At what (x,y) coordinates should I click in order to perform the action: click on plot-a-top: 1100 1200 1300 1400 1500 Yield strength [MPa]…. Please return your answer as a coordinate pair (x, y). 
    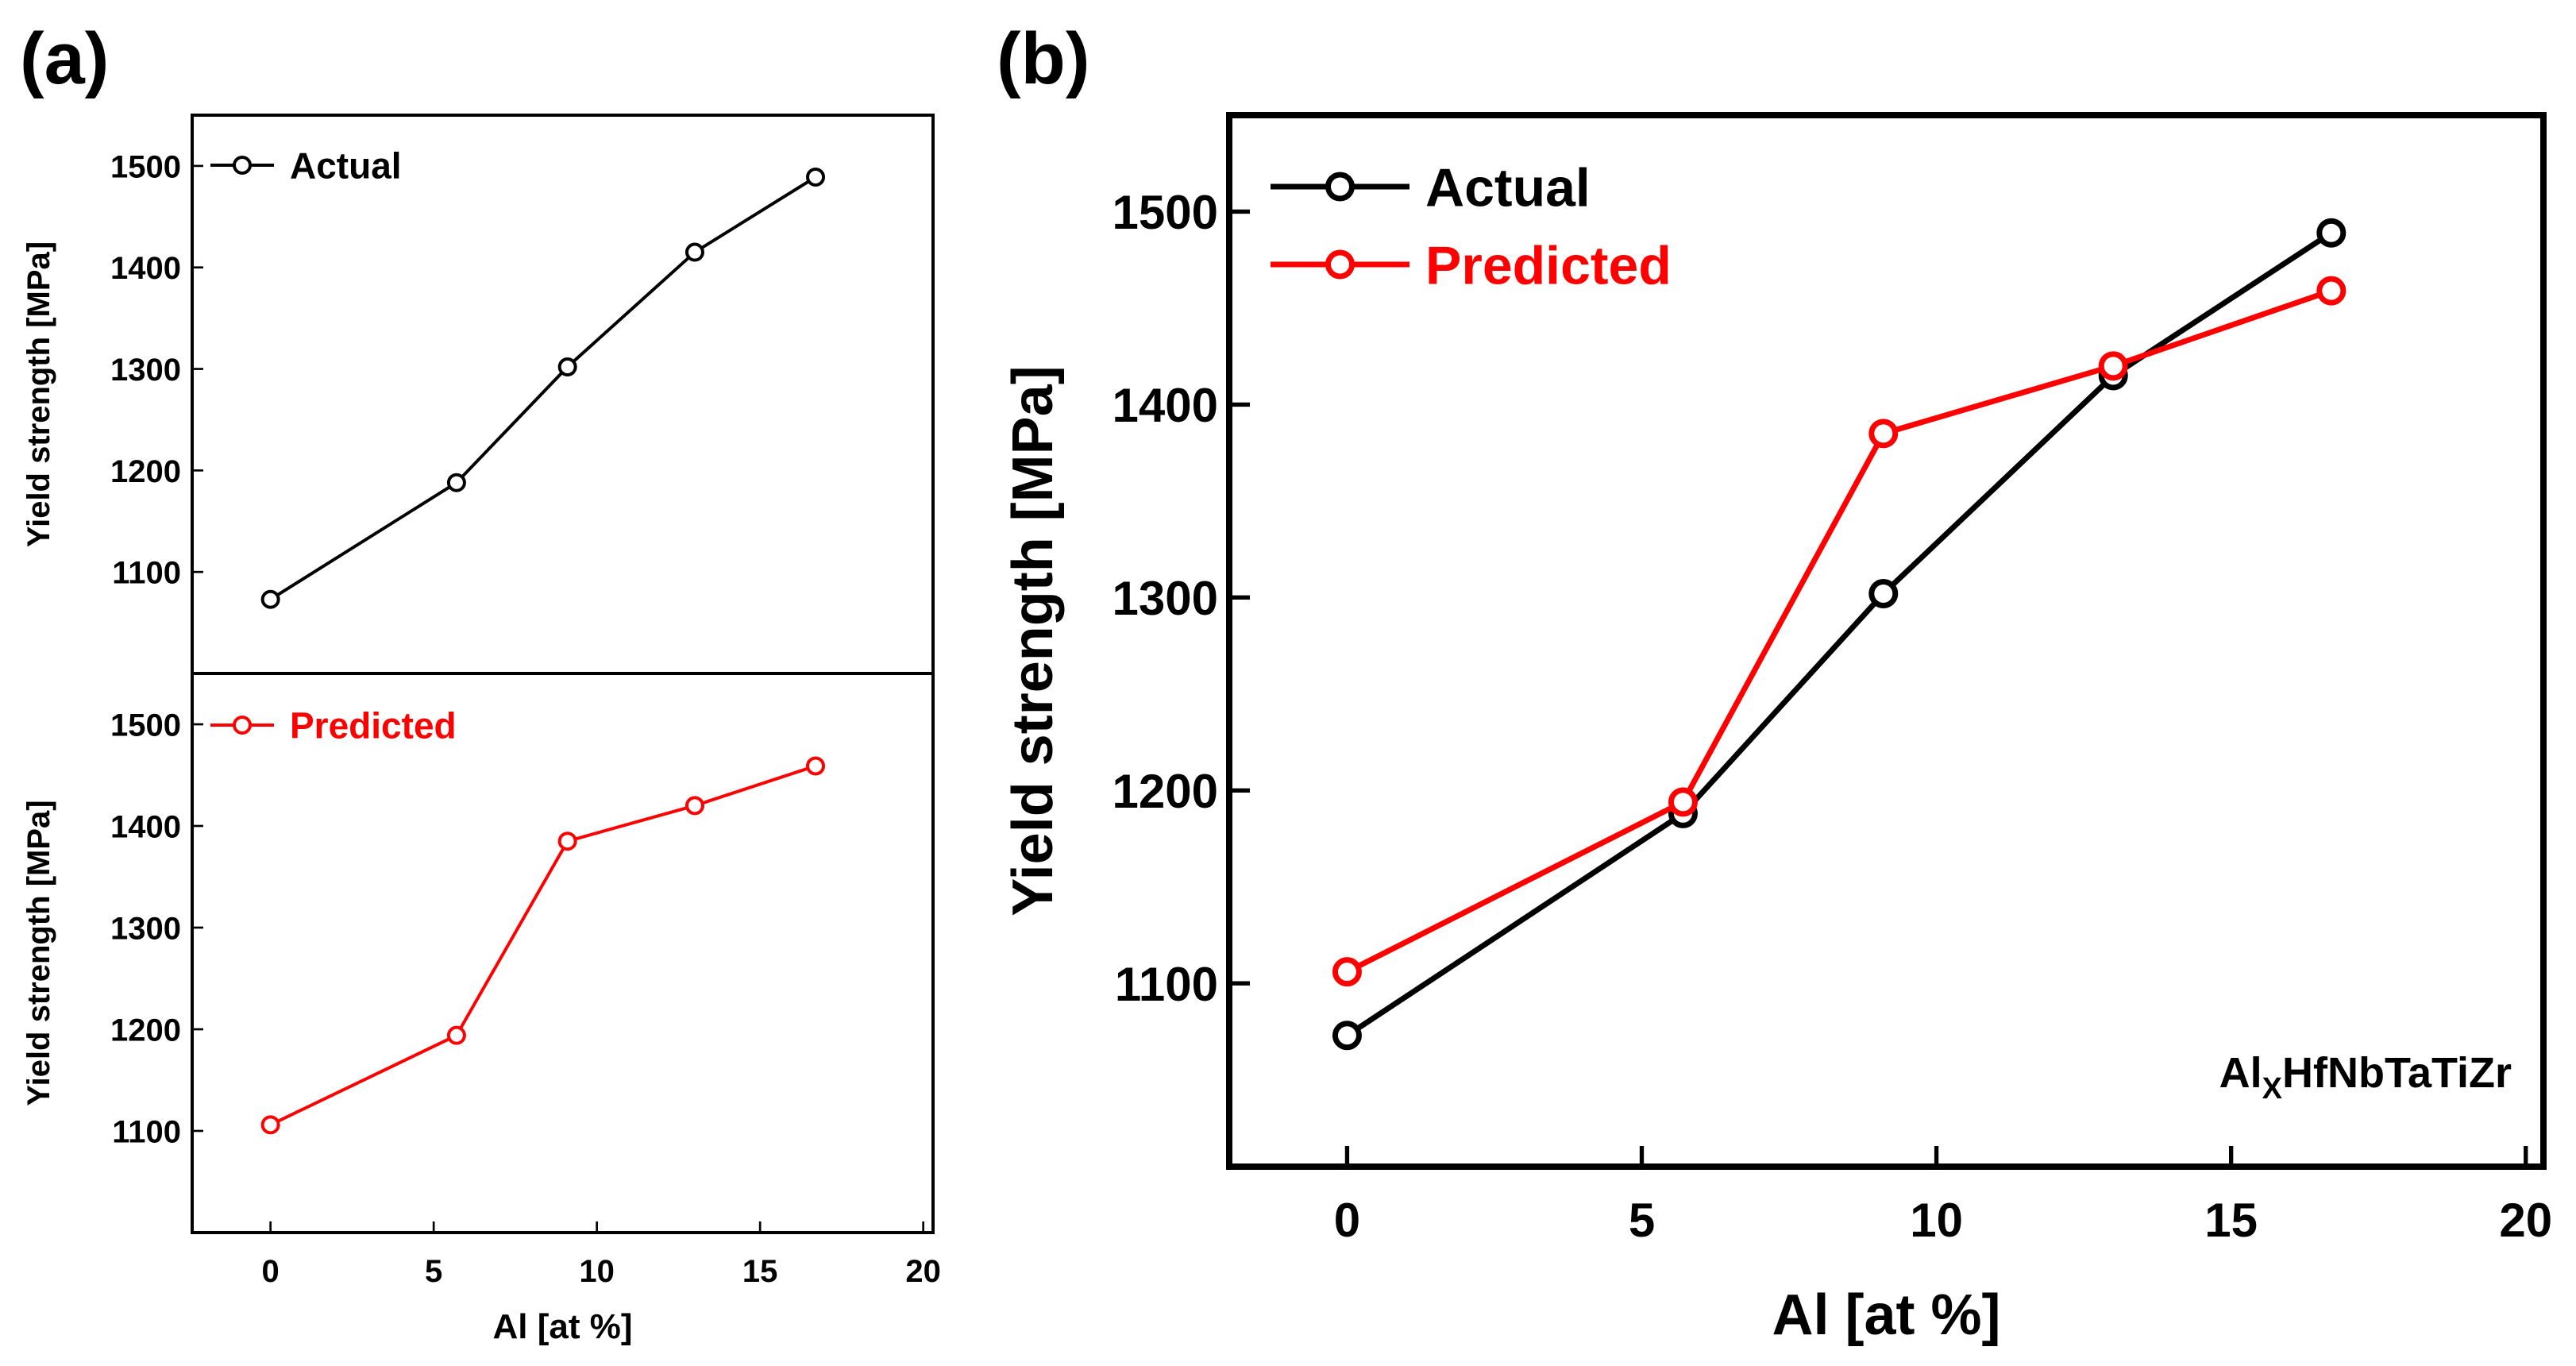
    Looking at the image, I should click on (478, 394).